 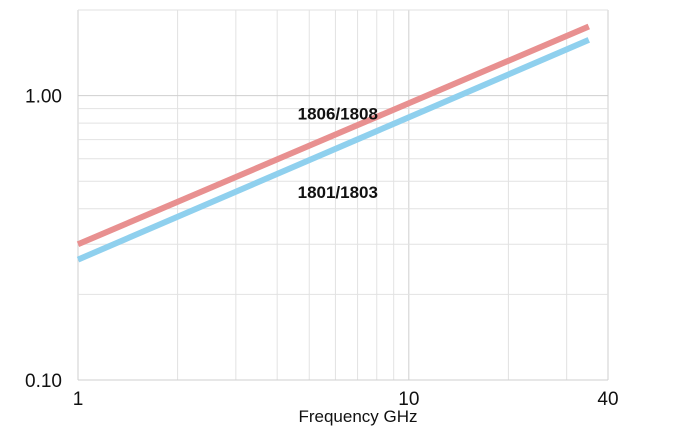 What do you see at coordinates (346, 399) in the screenshot?
I see `x-tick-labels: 1 10 40` at bounding box center [346, 399].